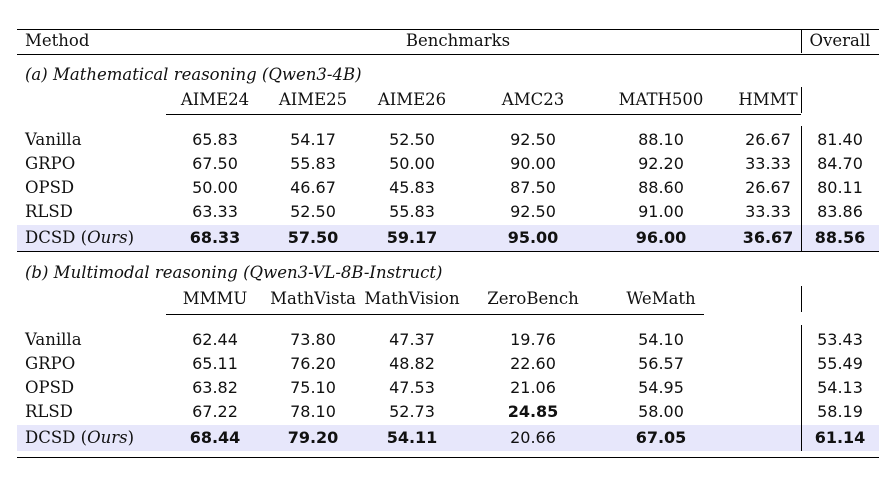  I want to click on overall-cell: 58.19, so click(840, 411).